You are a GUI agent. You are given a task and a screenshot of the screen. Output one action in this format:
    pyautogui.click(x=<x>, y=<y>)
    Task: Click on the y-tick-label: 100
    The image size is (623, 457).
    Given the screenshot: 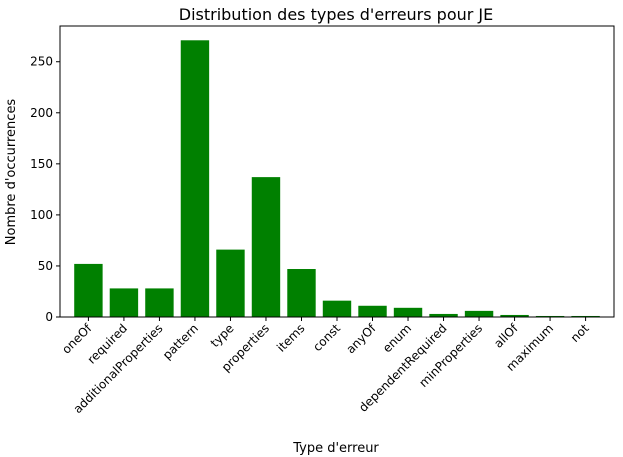 What is the action you would take?
    pyautogui.click(x=41, y=215)
    